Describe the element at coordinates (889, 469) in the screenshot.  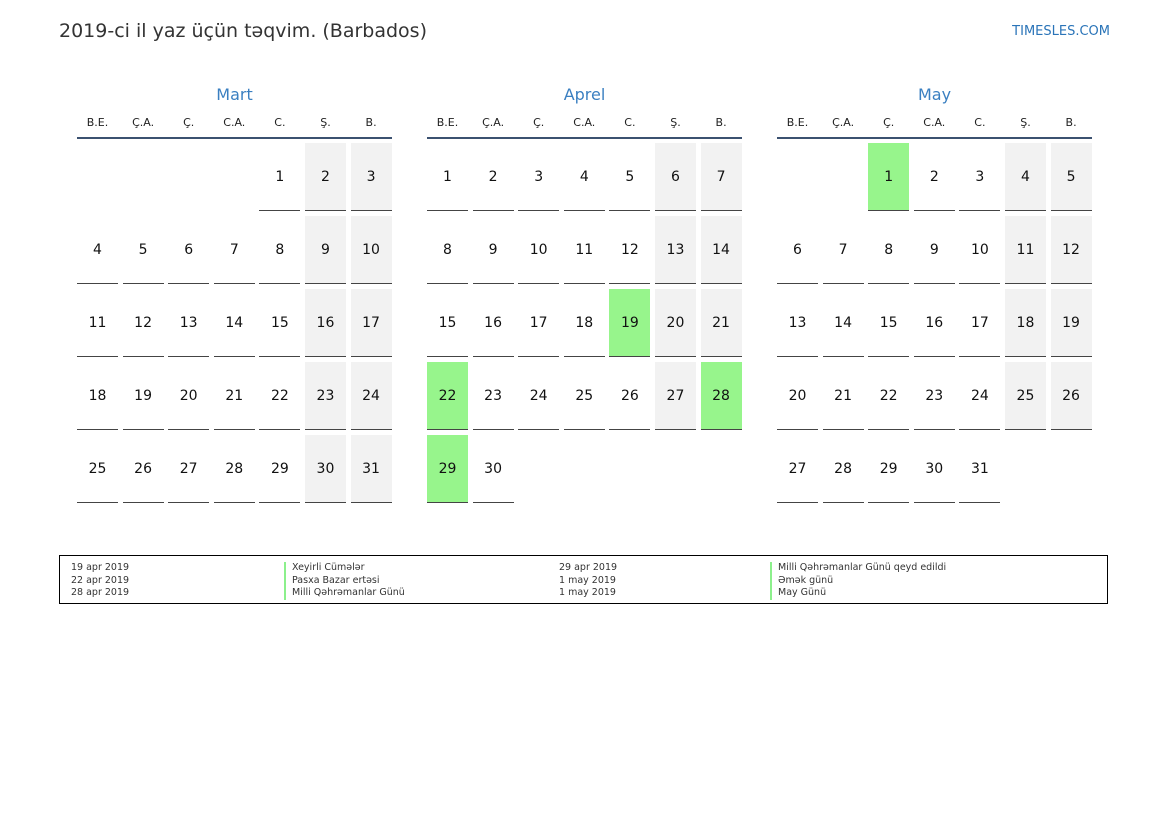
I see `day-cell: 29` at that location.